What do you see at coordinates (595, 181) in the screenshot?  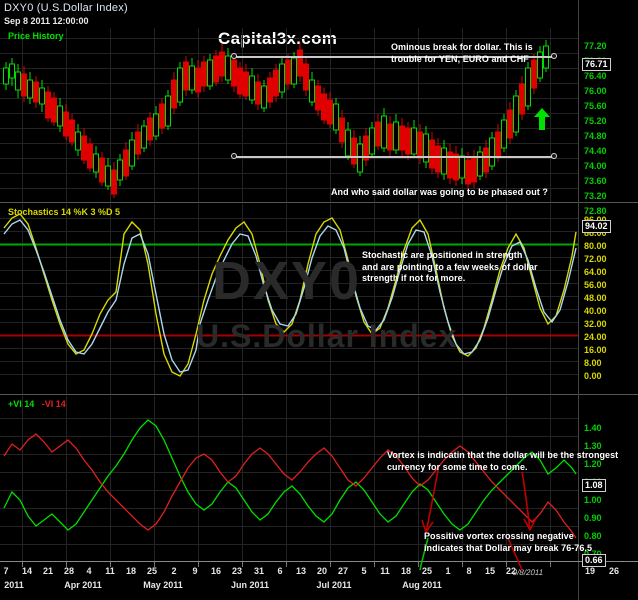 I see `price-tick: 73.60` at bounding box center [595, 181].